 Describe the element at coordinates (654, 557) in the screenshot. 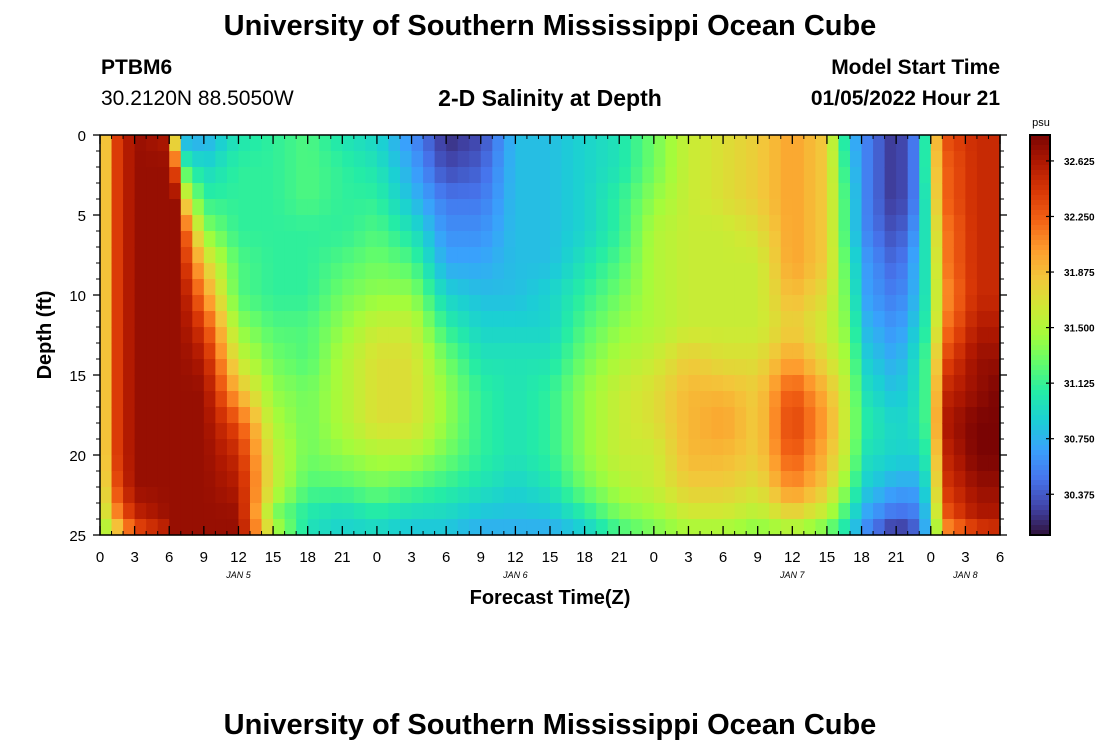

I see `x-tick-label: 0` at that location.